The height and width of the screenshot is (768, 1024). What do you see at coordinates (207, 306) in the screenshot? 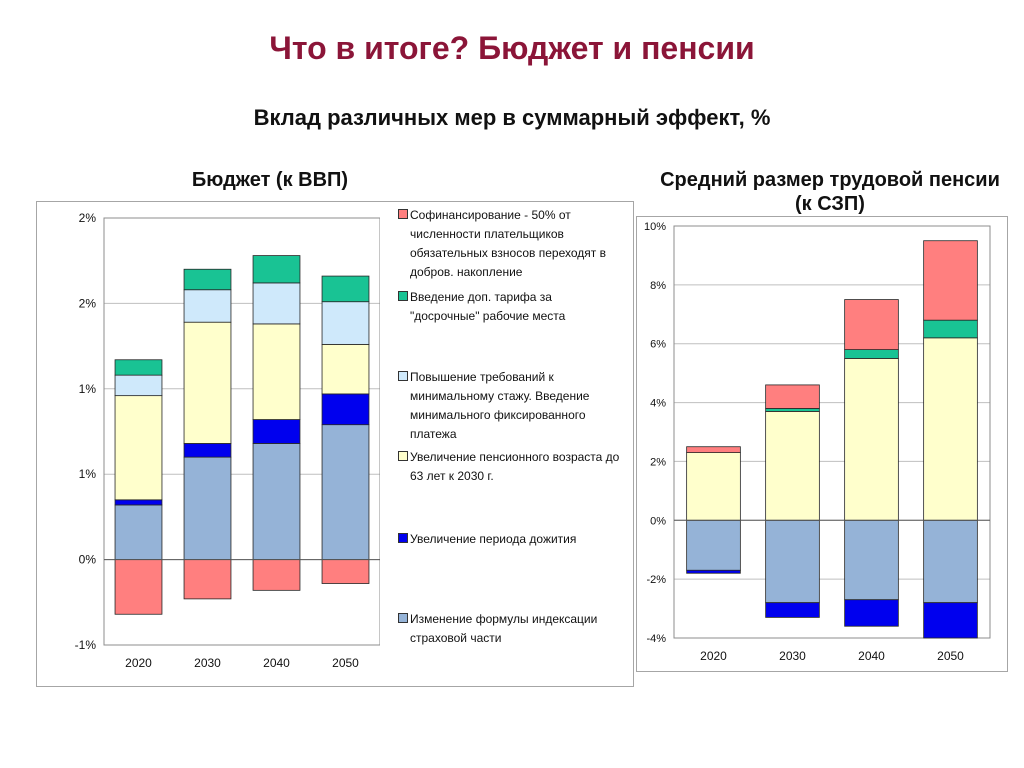
I see `bar-min_tenure-2030` at bounding box center [207, 306].